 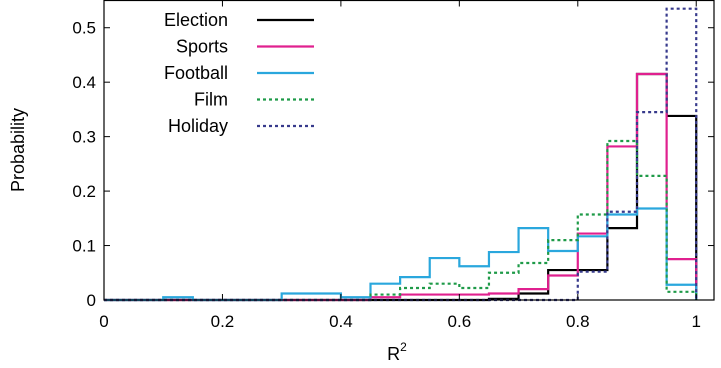 I want to click on y-tick-label: 0.2, so click(x=84, y=191).